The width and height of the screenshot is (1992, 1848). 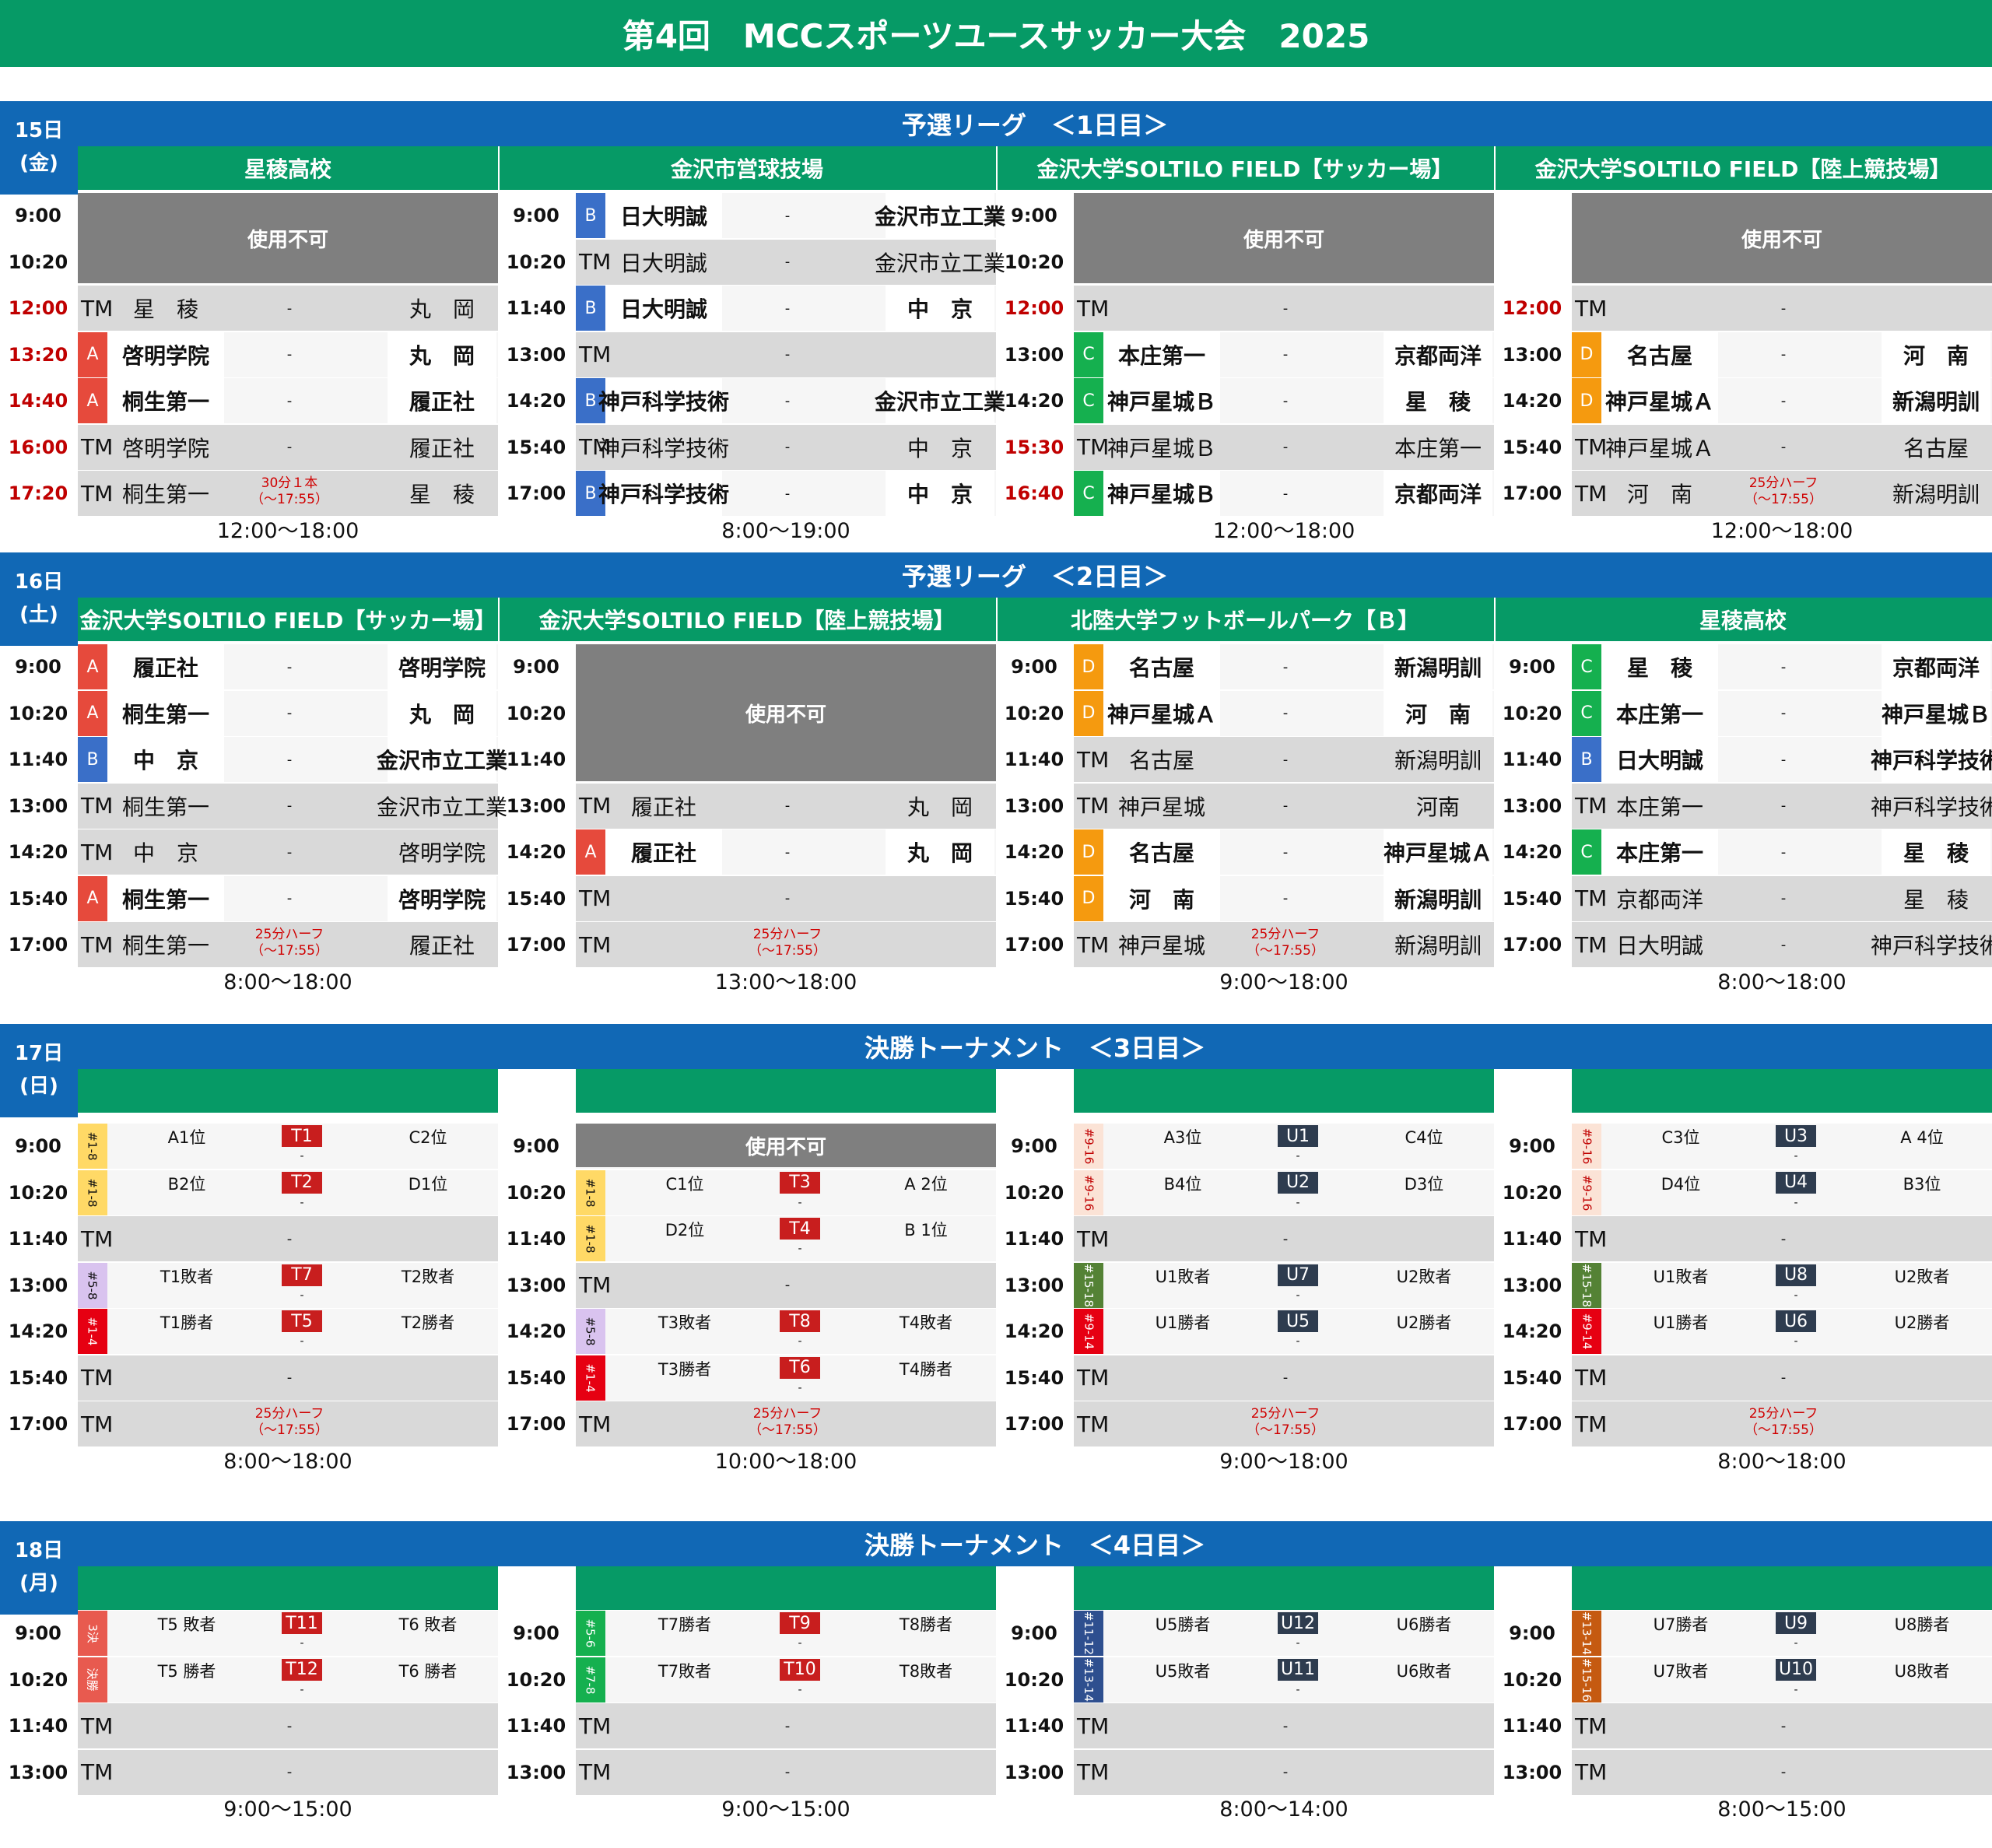 I want to click on home-slot: T5 勝者, so click(x=186, y=1671).